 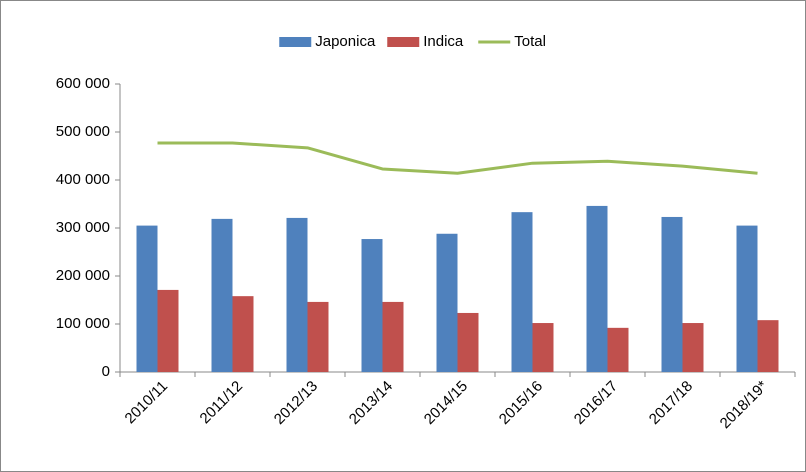 What do you see at coordinates (83, 83) in the screenshot?
I see `y-tick-label: 600 000` at bounding box center [83, 83].